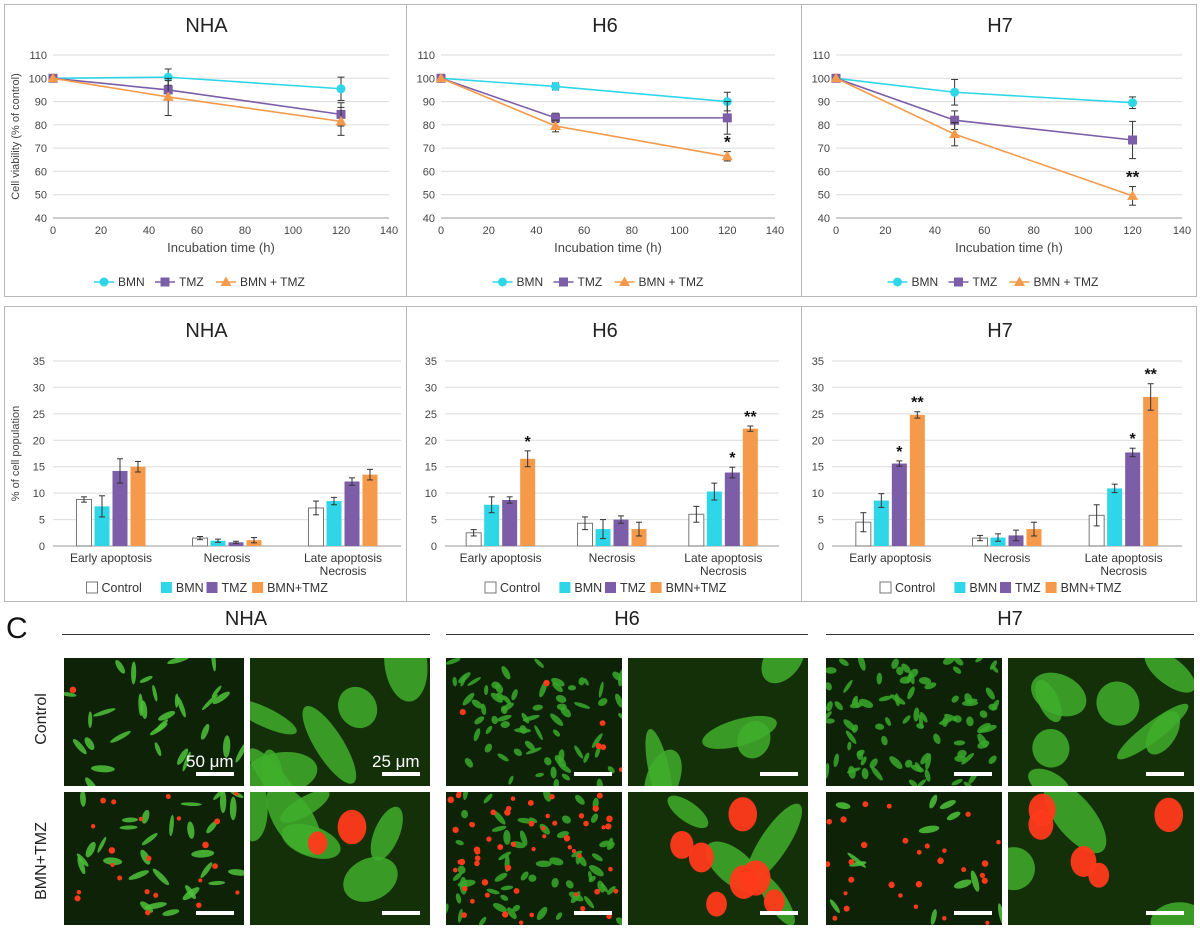 The width and height of the screenshot is (1200, 928). I want to click on viability-h7-line-tmz, so click(984, 109).